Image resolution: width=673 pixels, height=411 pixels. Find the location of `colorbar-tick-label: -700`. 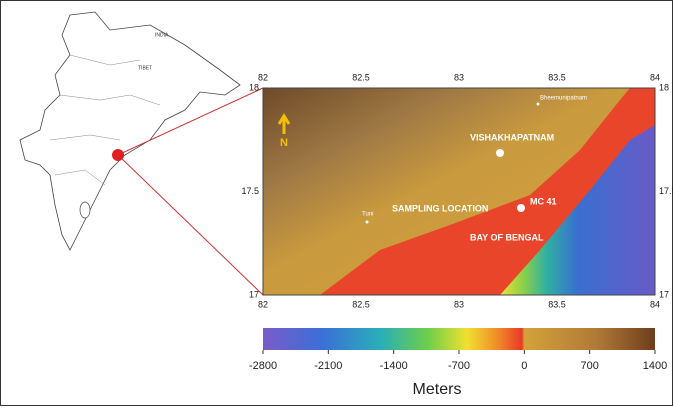

colorbar-tick-label: -700 is located at coordinates (459, 366).